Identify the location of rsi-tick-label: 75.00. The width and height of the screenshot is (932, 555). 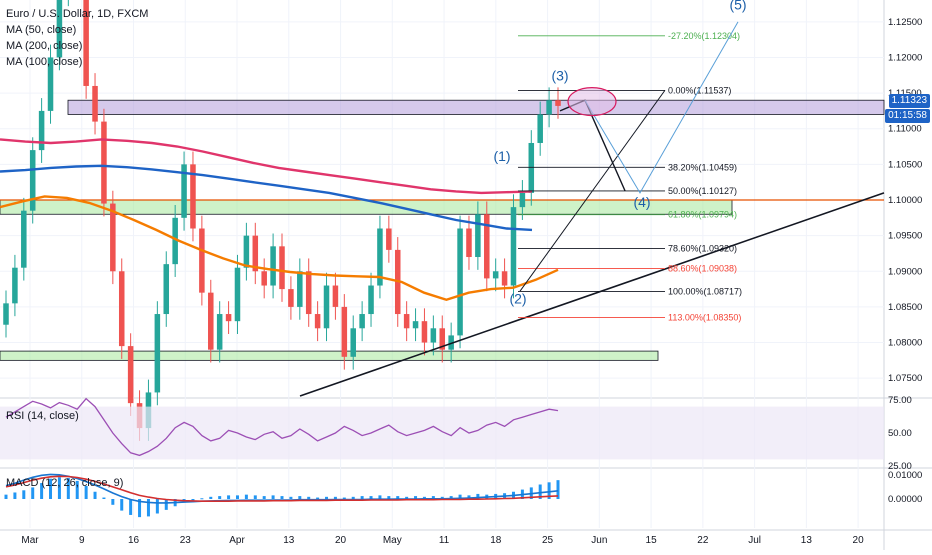
(900, 400).